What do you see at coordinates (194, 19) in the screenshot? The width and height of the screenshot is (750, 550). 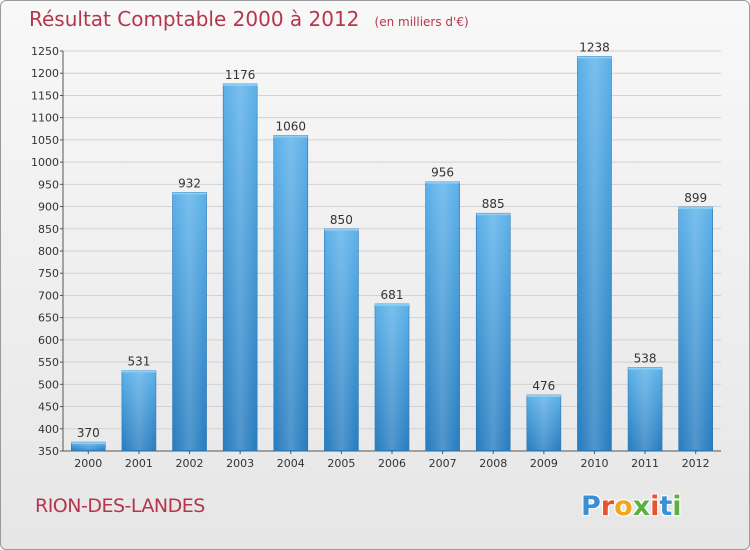 I see `chart-title: Résultat Comptable 2000 à 2012` at bounding box center [194, 19].